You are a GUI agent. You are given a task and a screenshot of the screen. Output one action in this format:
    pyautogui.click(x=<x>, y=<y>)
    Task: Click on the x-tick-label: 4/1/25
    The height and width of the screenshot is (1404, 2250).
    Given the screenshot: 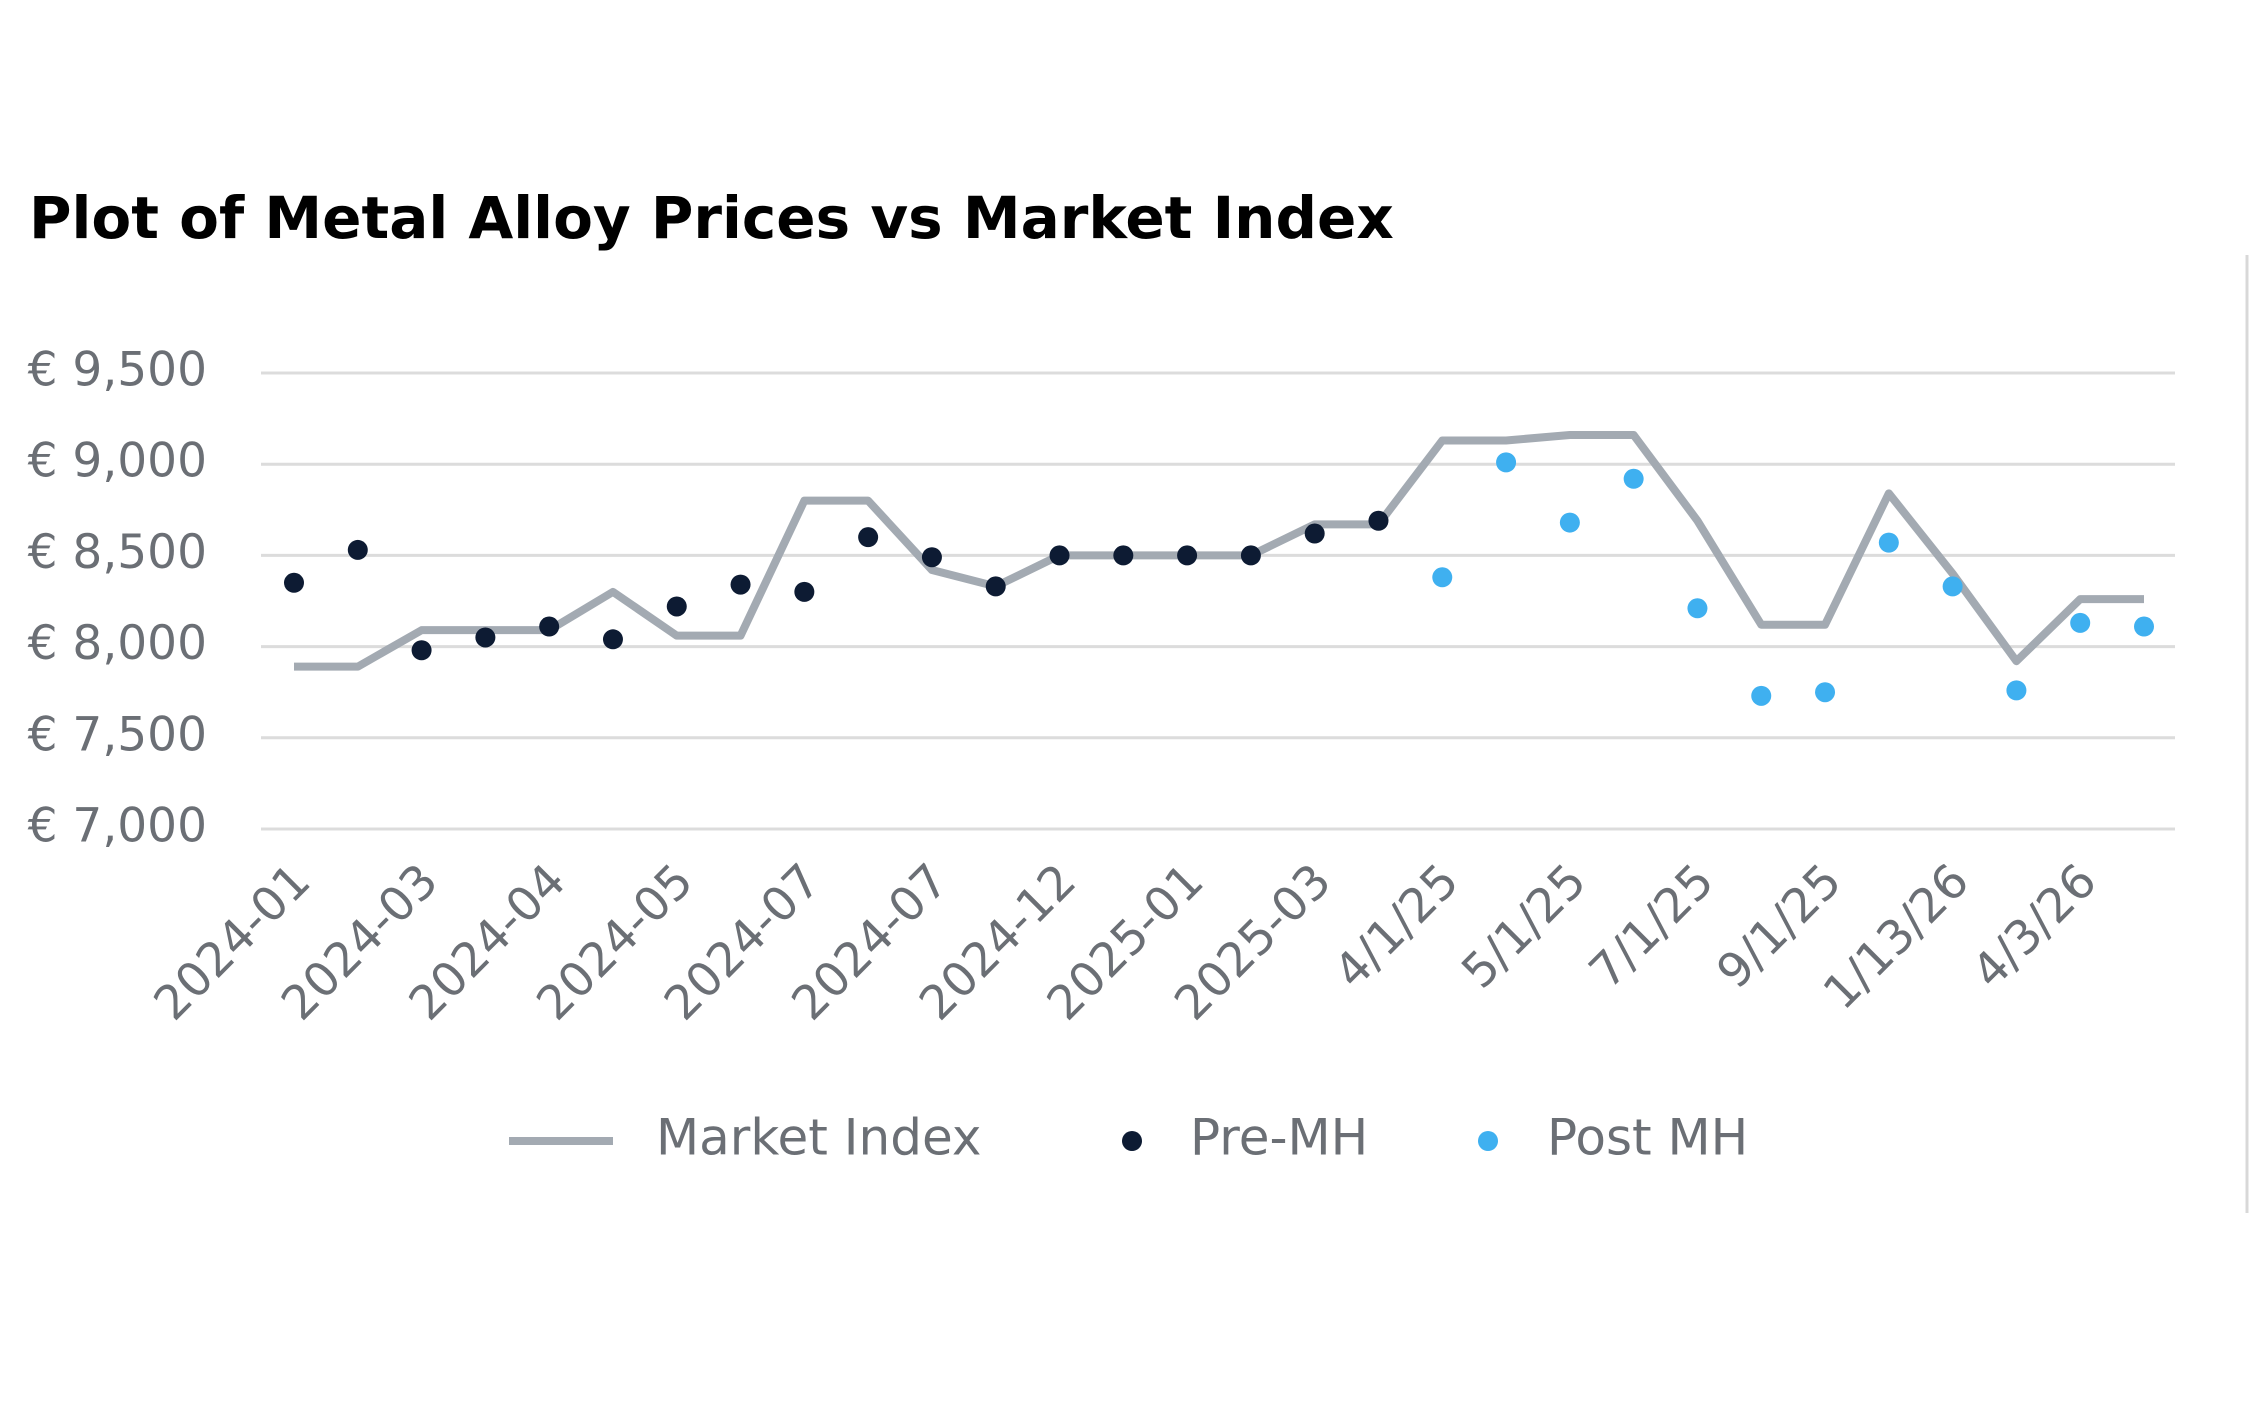 What is the action you would take?
    pyautogui.click(x=1397, y=926)
    